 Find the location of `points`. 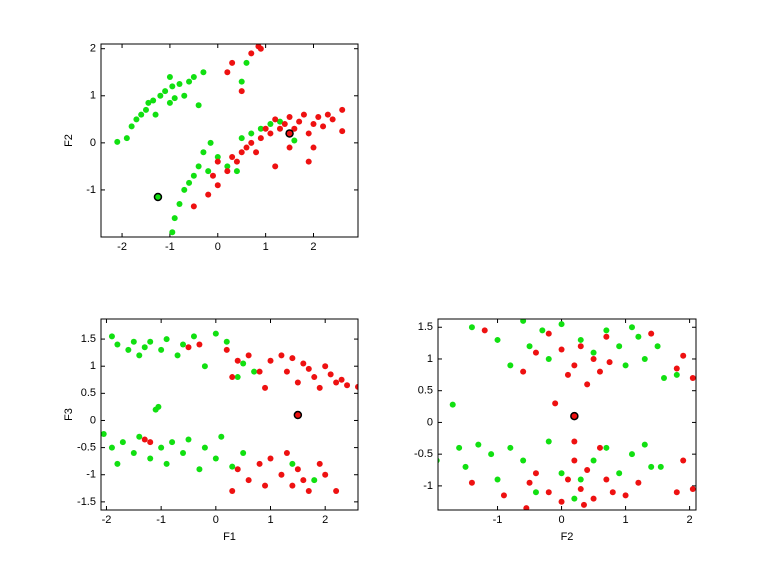

points is located at coordinates (229, 412).